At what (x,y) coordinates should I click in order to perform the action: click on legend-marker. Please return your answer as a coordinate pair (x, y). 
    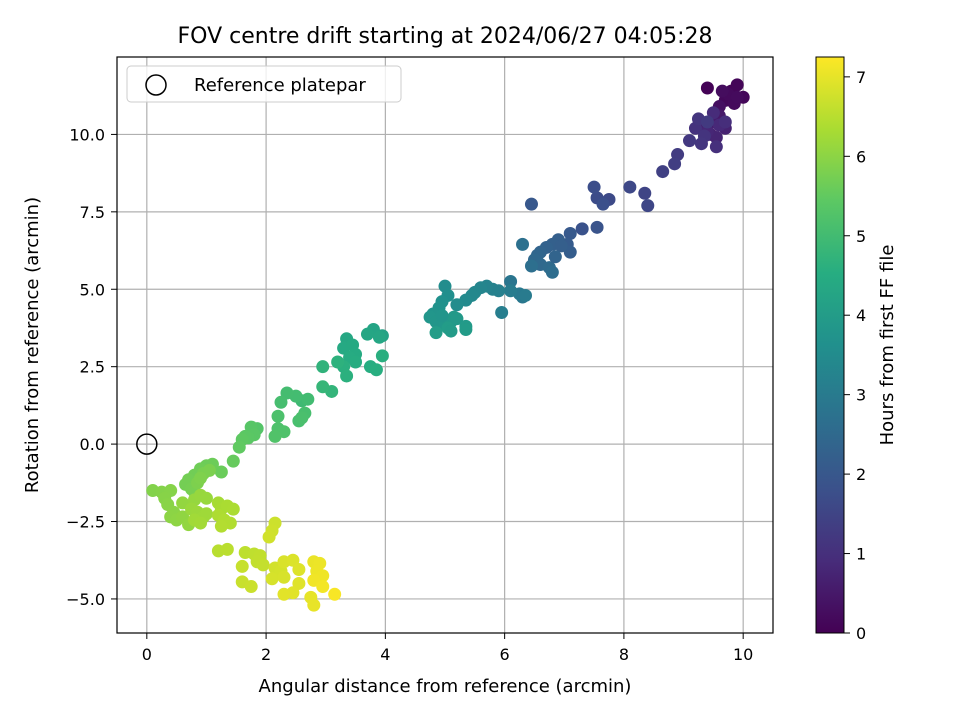
    Looking at the image, I should click on (156, 85).